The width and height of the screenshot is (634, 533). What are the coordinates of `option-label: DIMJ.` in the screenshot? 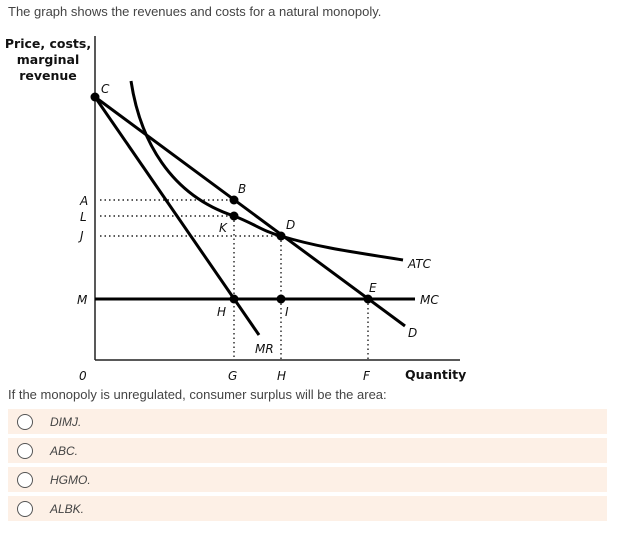 It's located at (66, 421).